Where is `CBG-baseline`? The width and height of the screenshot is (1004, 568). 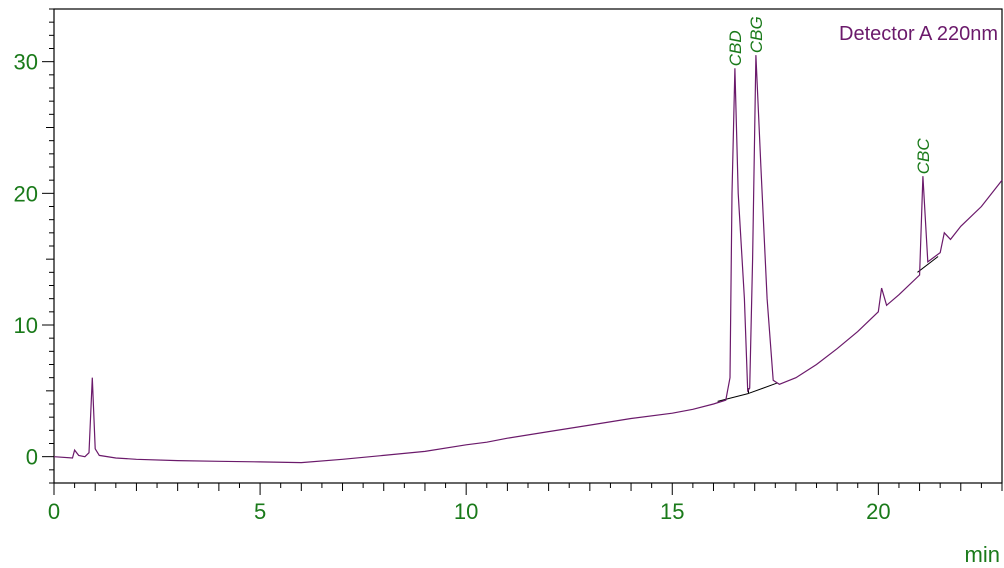
CBG-baseline is located at coordinates (763, 388).